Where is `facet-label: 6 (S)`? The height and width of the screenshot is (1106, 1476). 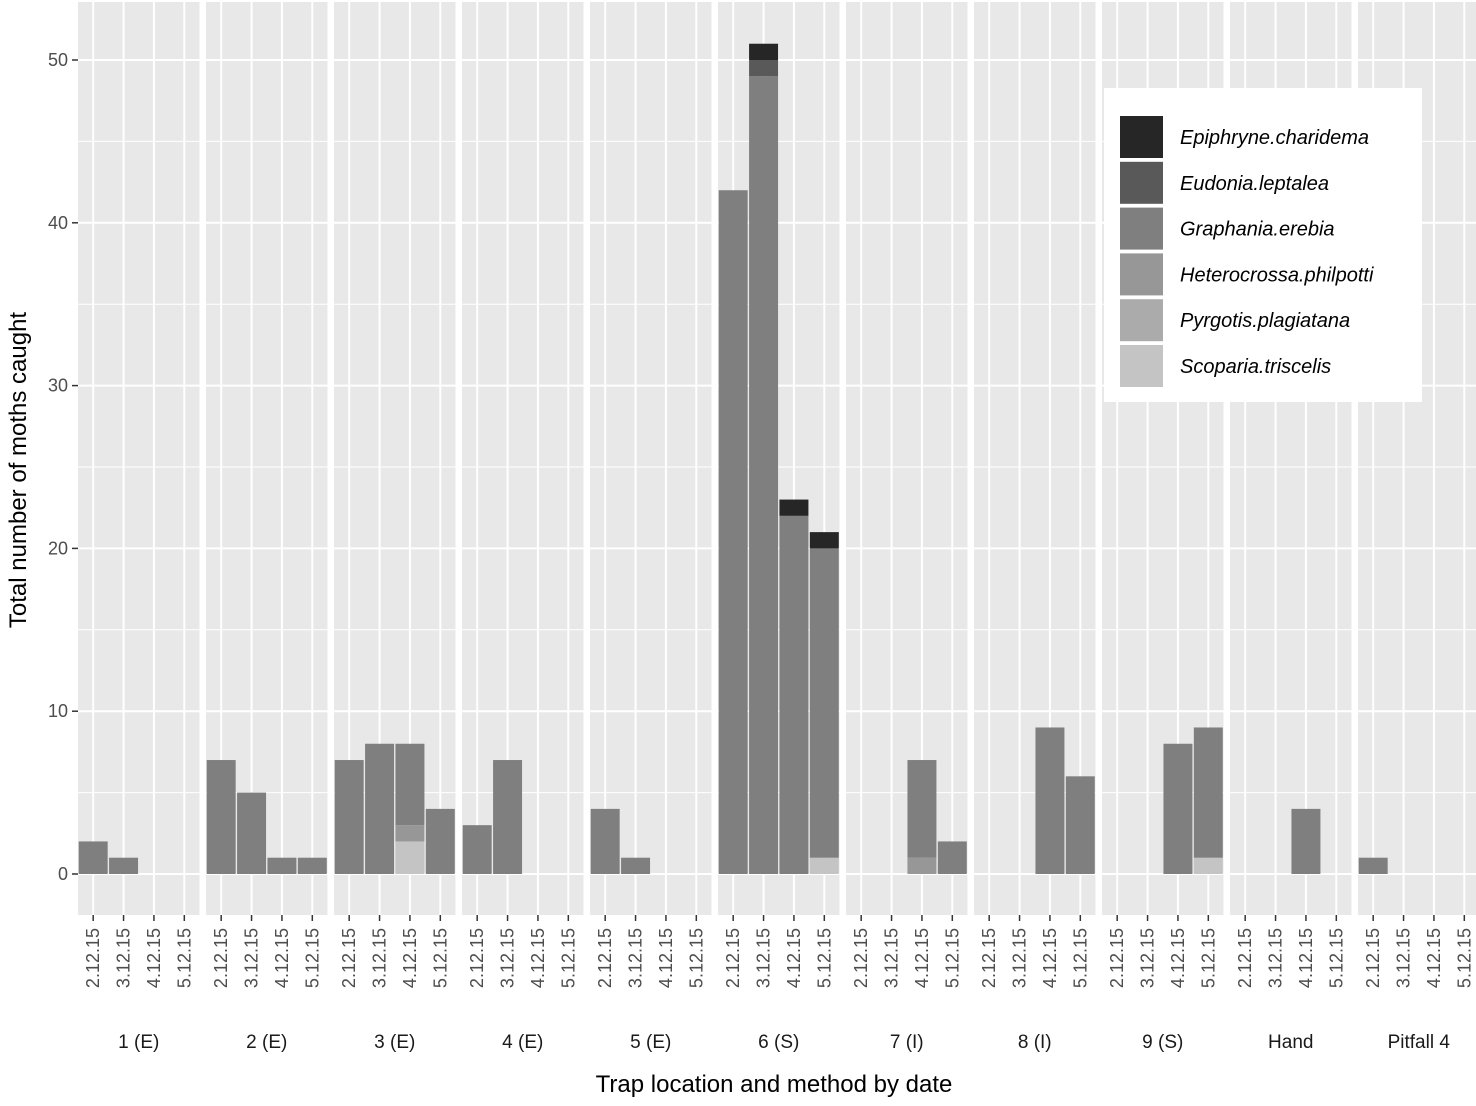
facet-label: 6 (S) is located at coordinates (778, 1042).